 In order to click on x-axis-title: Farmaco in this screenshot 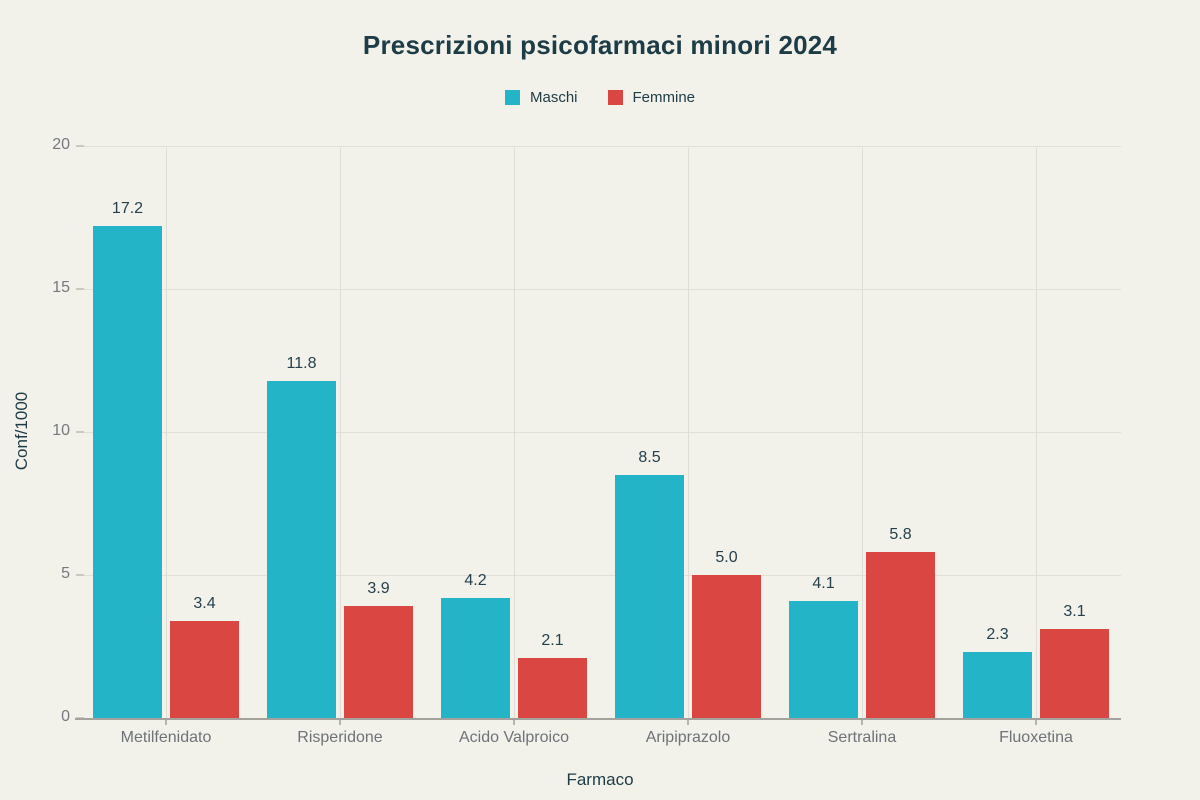, I will do `click(600, 779)`.